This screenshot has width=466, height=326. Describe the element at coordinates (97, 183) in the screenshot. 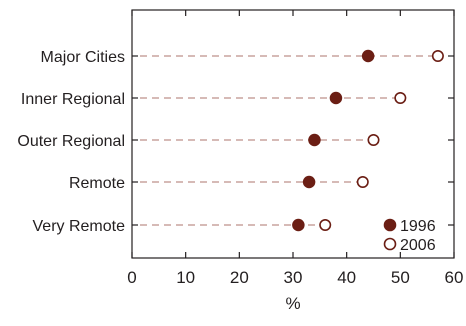

I see `category-label: Remote` at that location.